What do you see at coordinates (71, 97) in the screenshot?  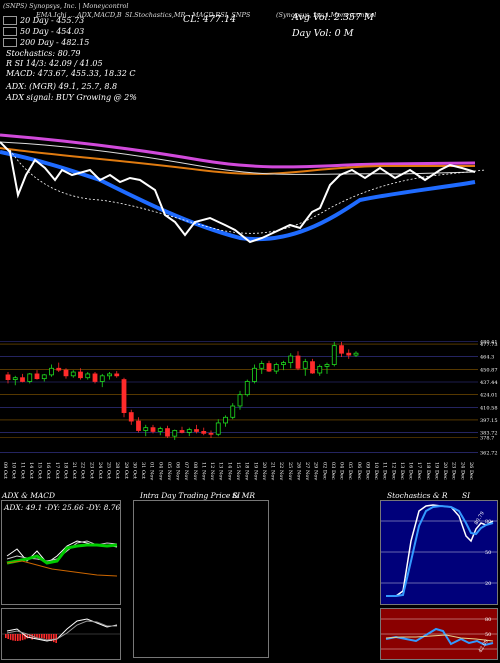 I see `adx-signal: ADX signal: BUY Growing @ 2%` at bounding box center [71, 97].